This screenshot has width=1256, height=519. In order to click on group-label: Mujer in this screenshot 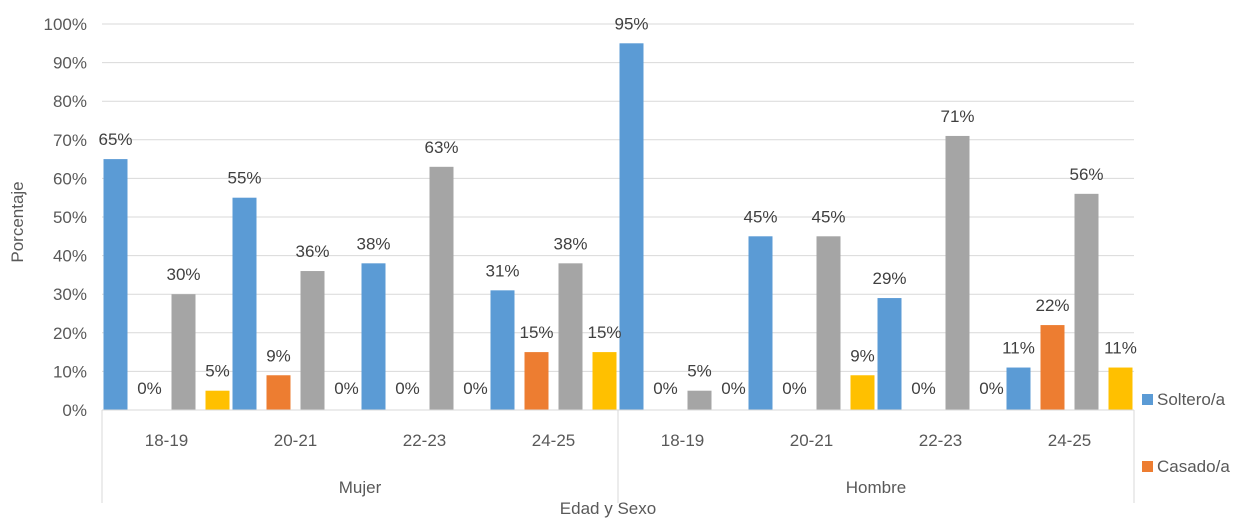, I will do `click(360, 487)`.